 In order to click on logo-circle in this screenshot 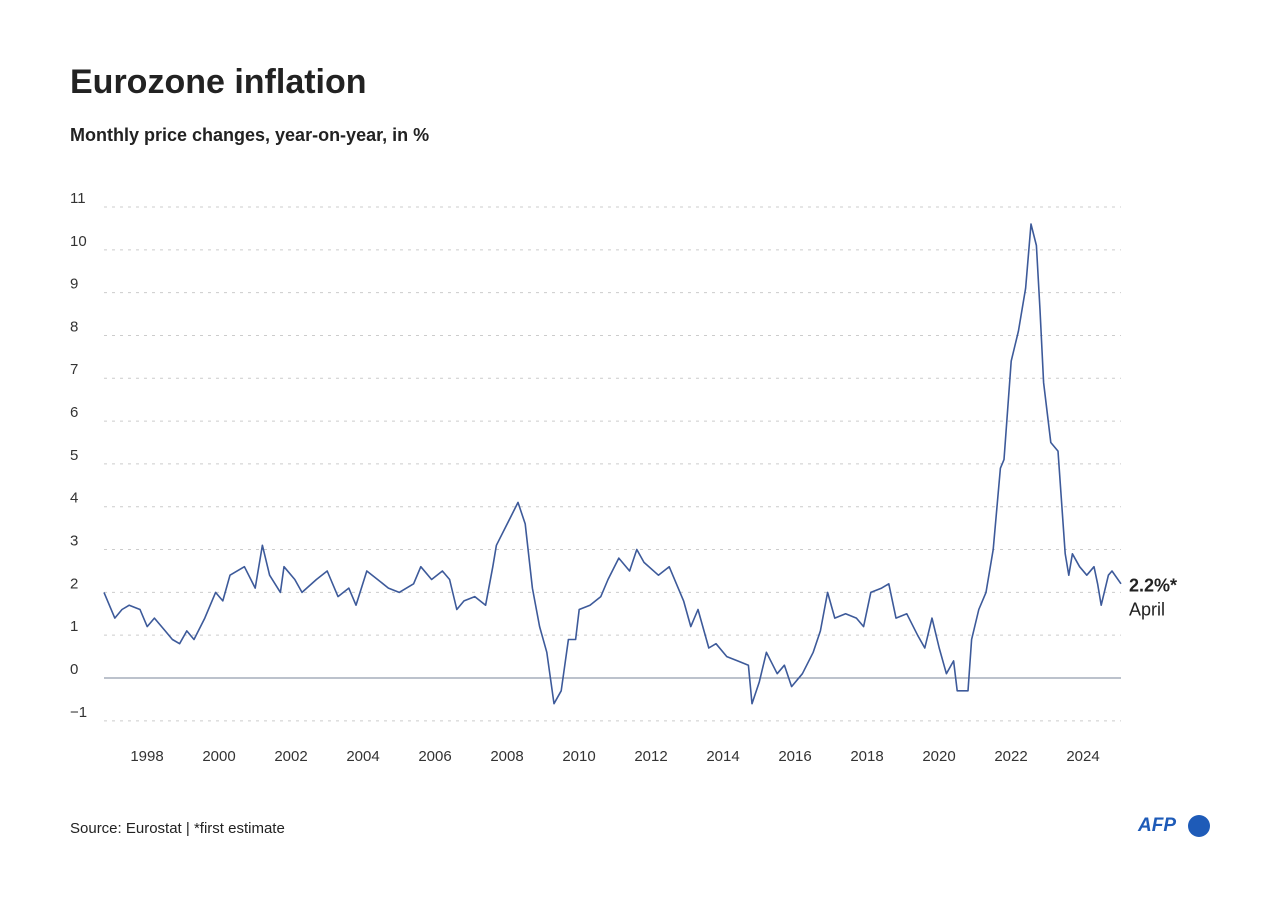, I will do `click(1199, 826)`.